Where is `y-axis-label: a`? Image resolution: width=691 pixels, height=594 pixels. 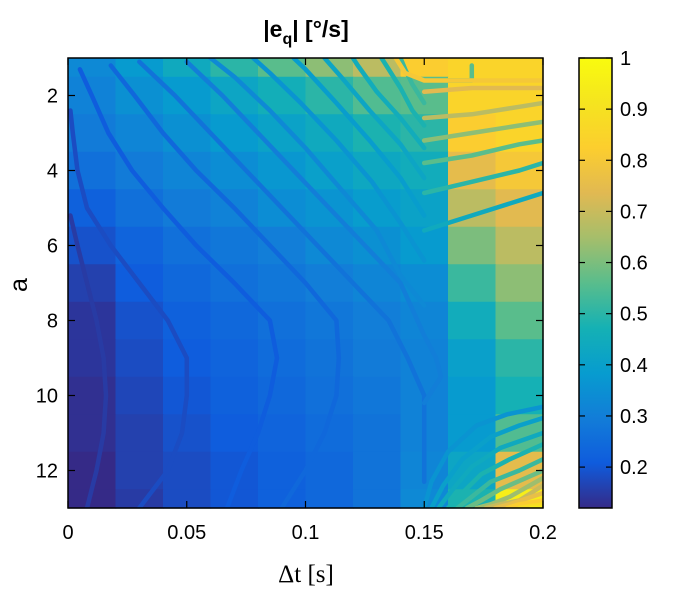 y-axis-label: a is located at coordinates (19, 285).